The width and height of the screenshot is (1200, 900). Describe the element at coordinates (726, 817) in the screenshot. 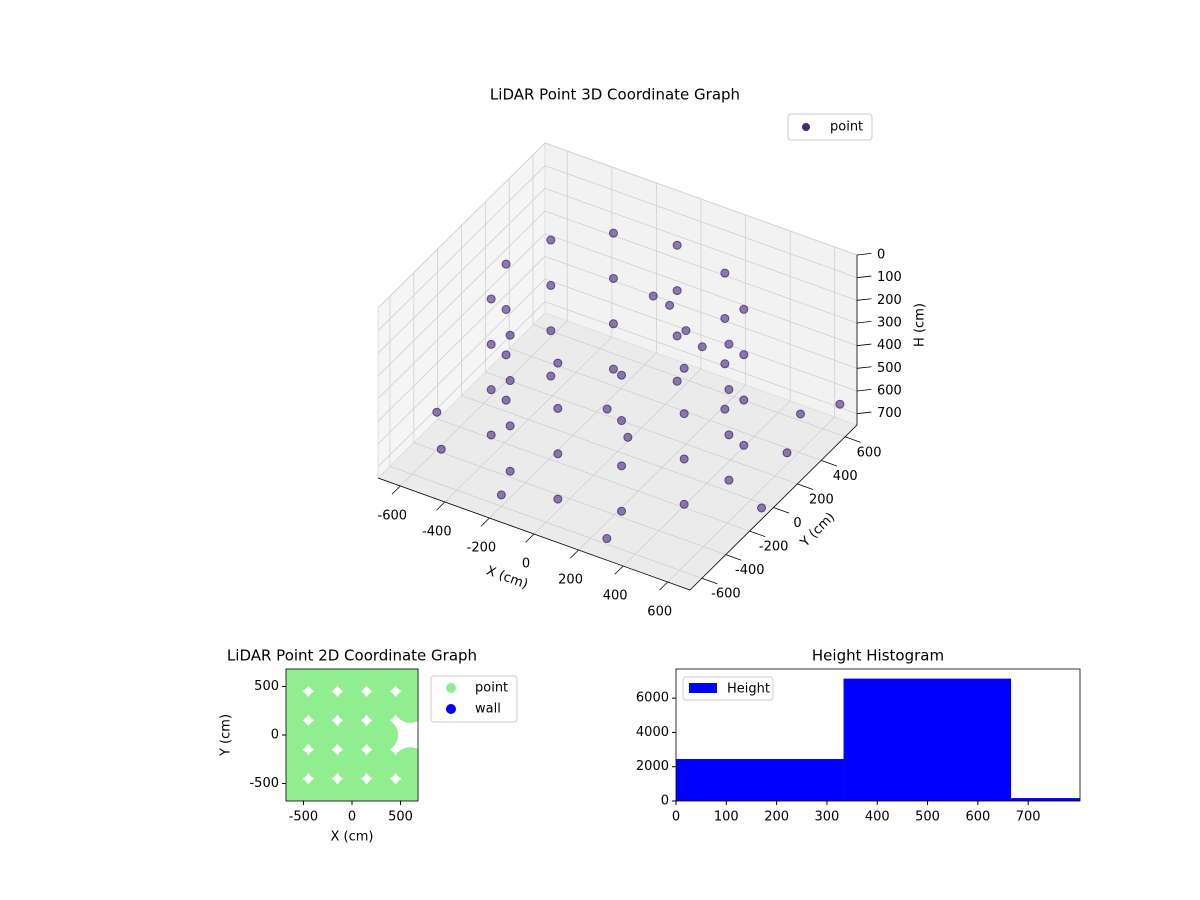

I see `x-tick-label: 100` at that location.